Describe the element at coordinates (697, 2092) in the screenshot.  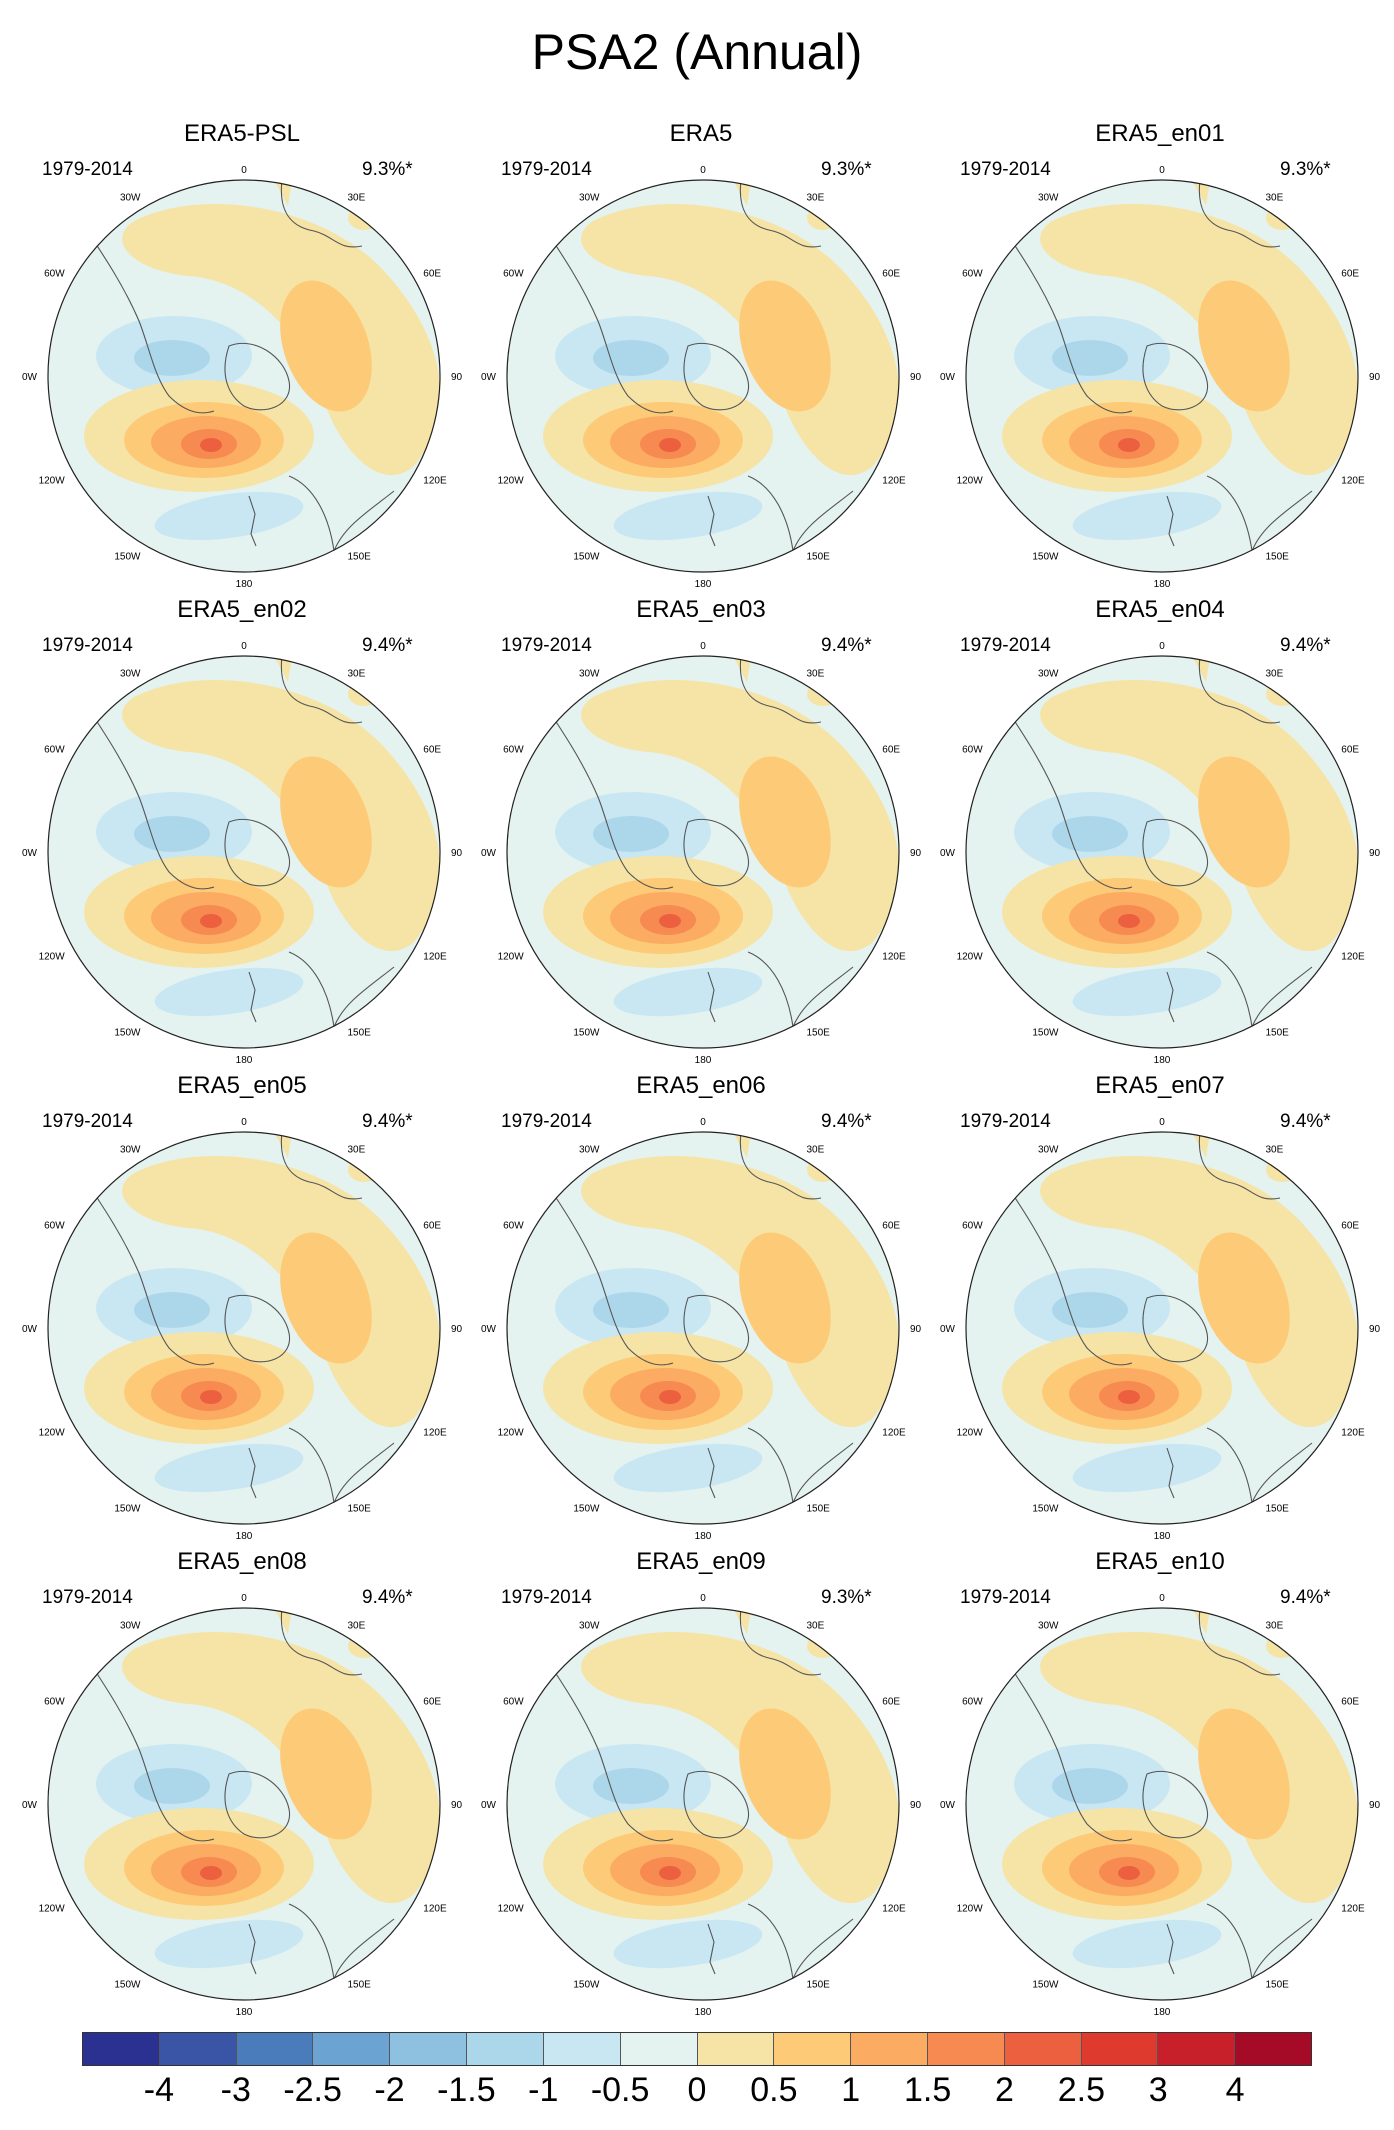
I see `colorbar-labels: -4 -3 -2.5 -2 -1.5 -1 -0.5 0 0.5 1 1.5 2 2.5 3 4` at that location.